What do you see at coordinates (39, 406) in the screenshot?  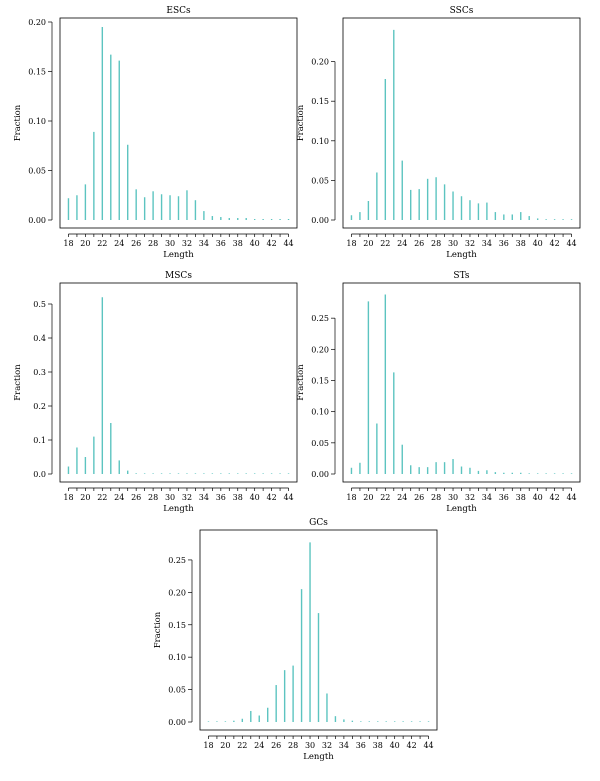 I see `y-tick-label: 0.2` at bounding box center [39, 406].